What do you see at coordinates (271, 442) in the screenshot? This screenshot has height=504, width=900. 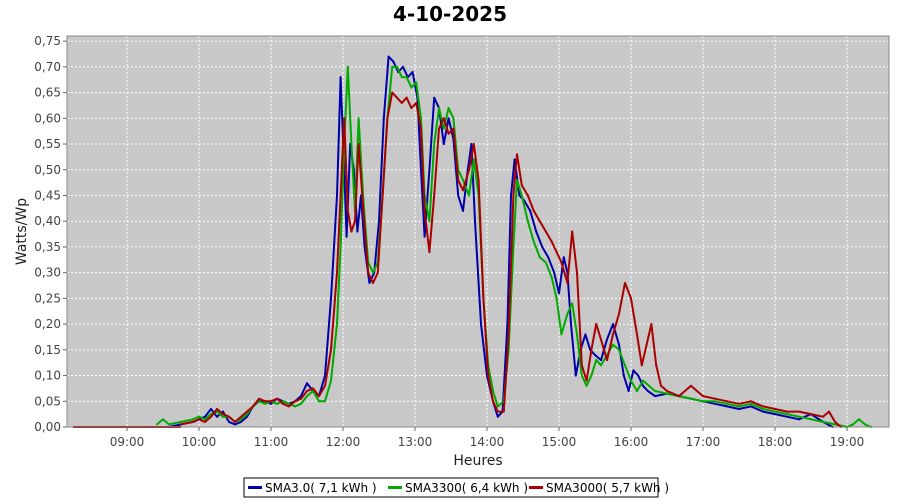 I see `x-tick-label: 11:00` at bounding box center [271, 442].